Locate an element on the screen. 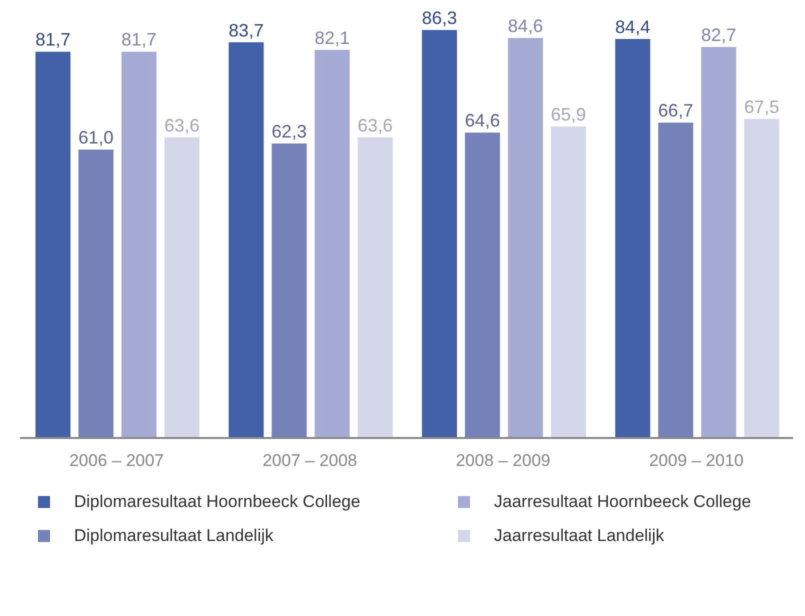 Image resolution: width=805 pixels, height=616 pixels. data-label: 64,6 is located at coordinates (482, 120).